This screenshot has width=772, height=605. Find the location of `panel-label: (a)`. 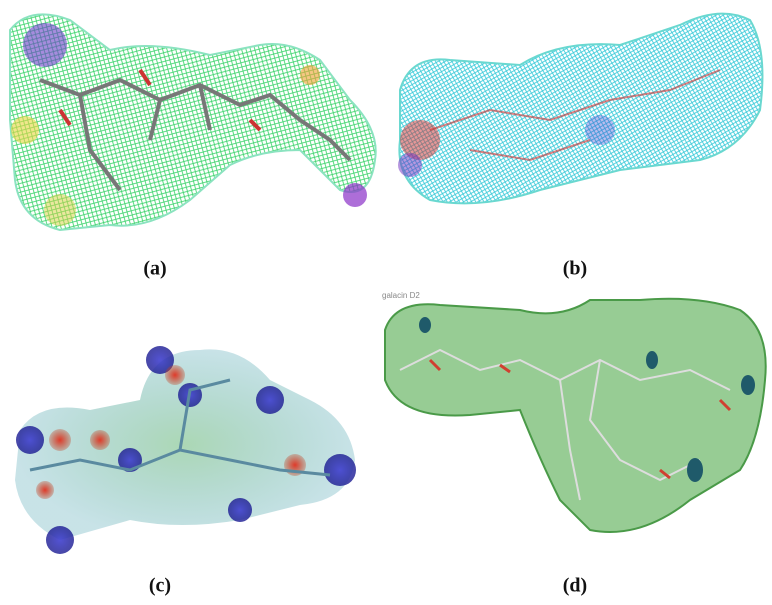

panel-label: (a) is located at coordinates (154, 269).